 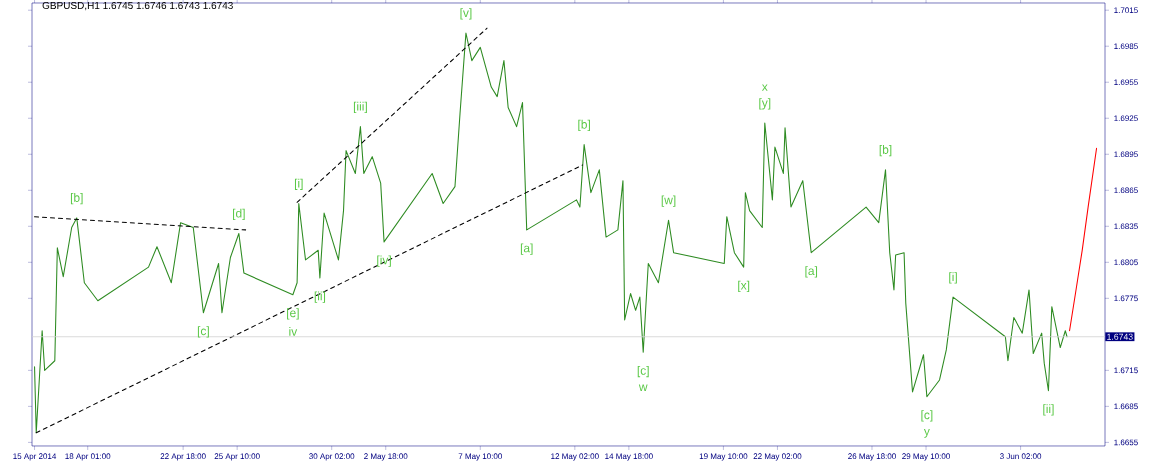 I want to click on annotation: [y], so click(x=765, y=104).